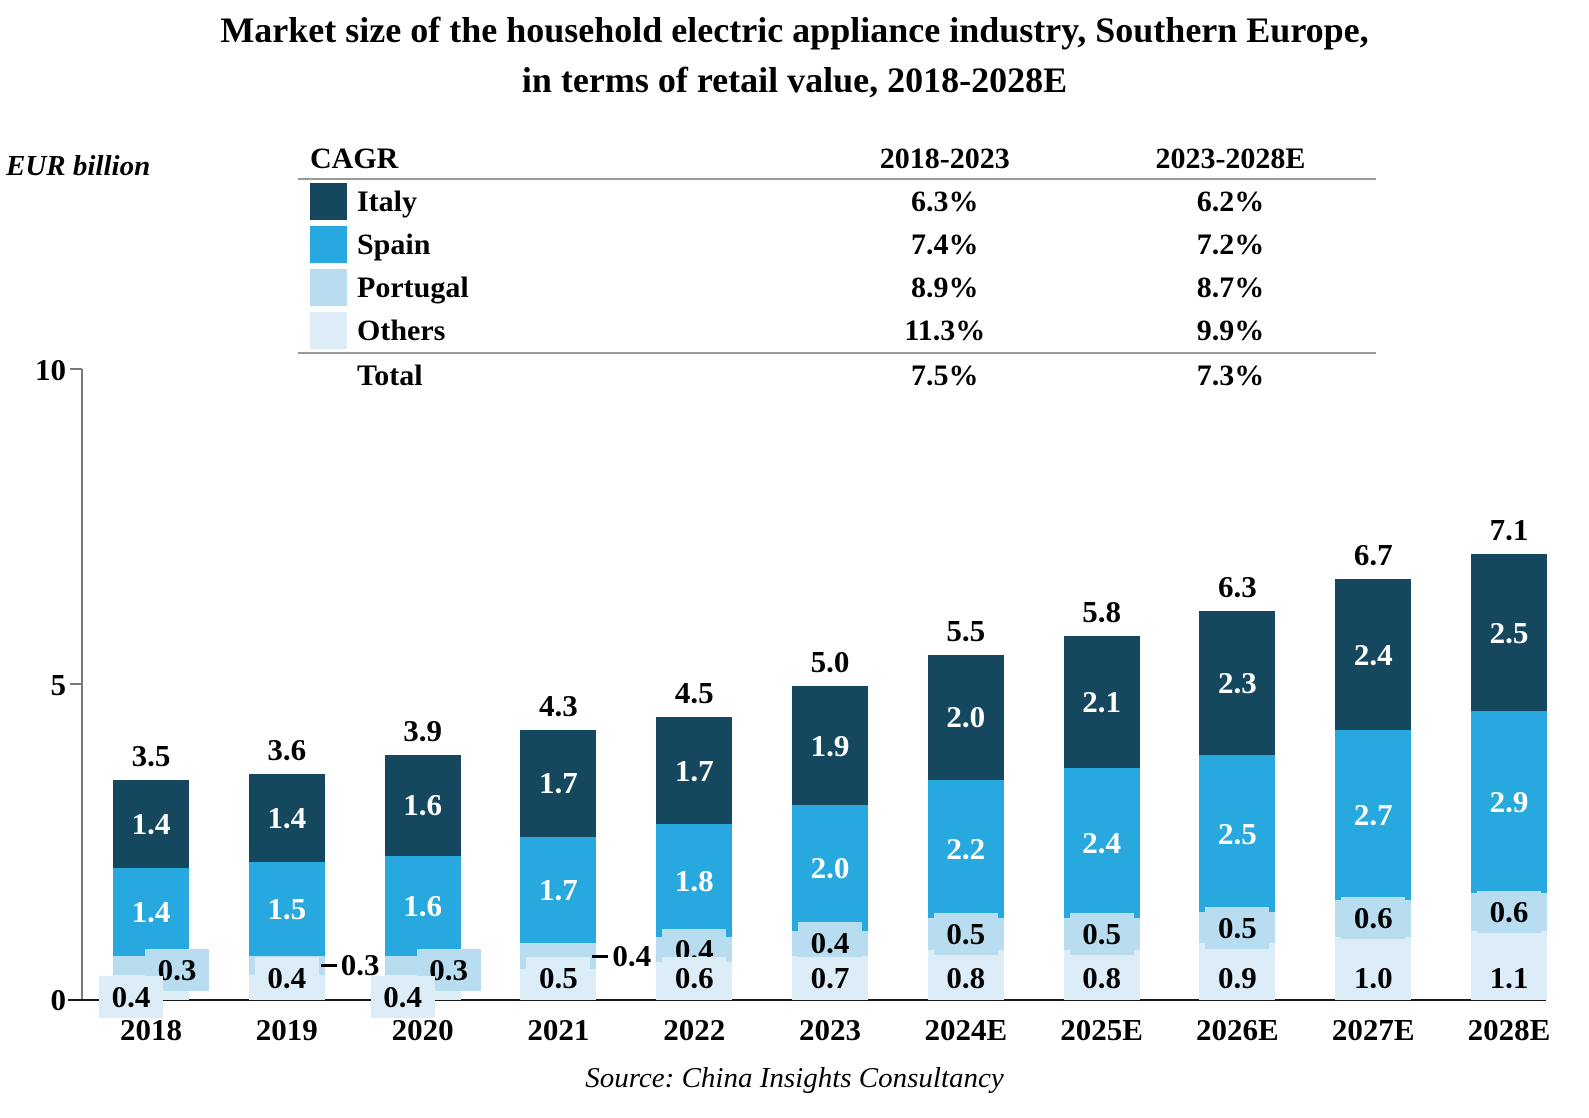 The width and height of the screenshot is (1589, 1118). What do you see at coordinates (694, 693) in the screenshot?
I see `bar-total-label: 4.5` at bounding box center [694, 693].